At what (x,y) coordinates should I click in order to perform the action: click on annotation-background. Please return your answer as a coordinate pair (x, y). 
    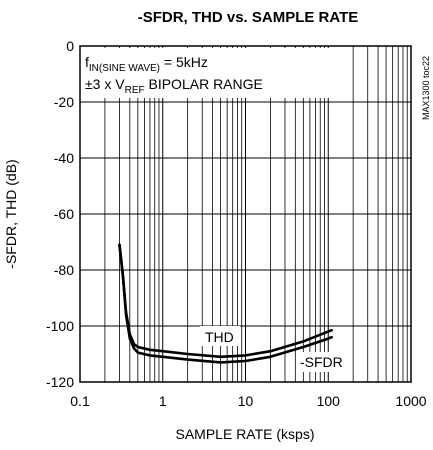
    Looking at the image, I should click on (205, 73).